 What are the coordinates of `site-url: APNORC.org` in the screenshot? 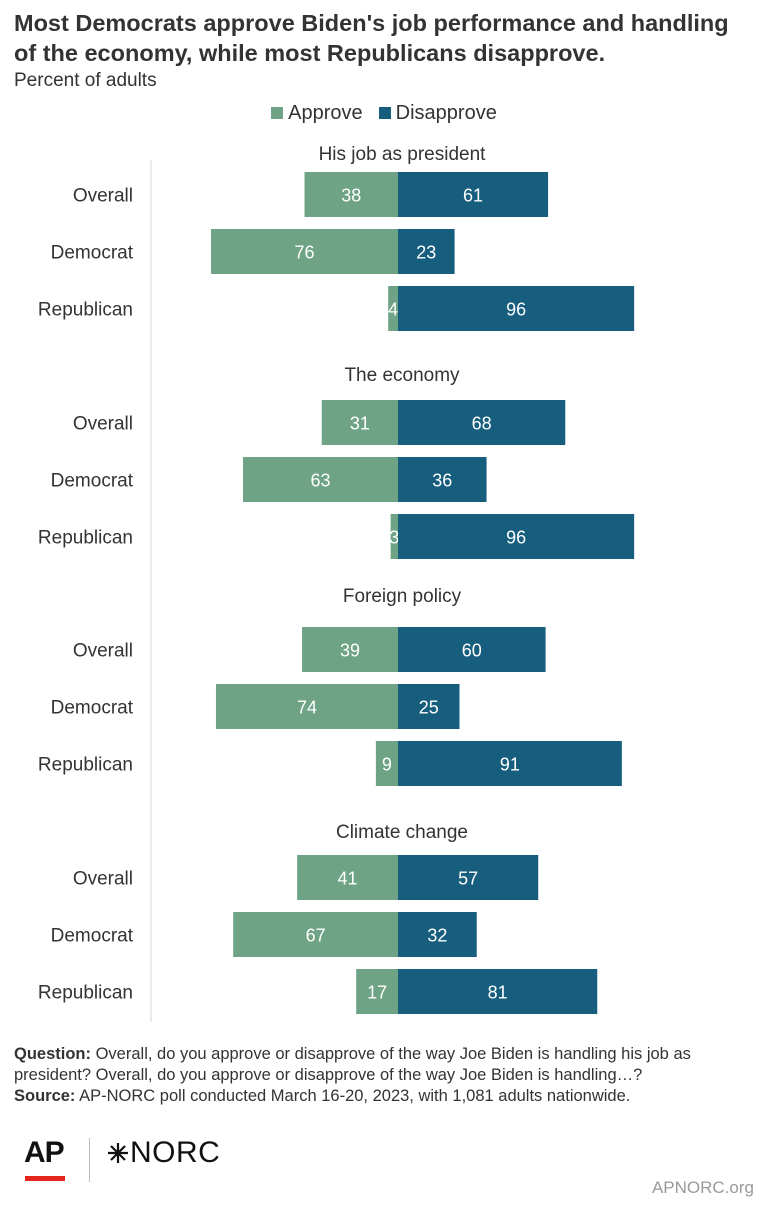 It's located at (702, 1187).